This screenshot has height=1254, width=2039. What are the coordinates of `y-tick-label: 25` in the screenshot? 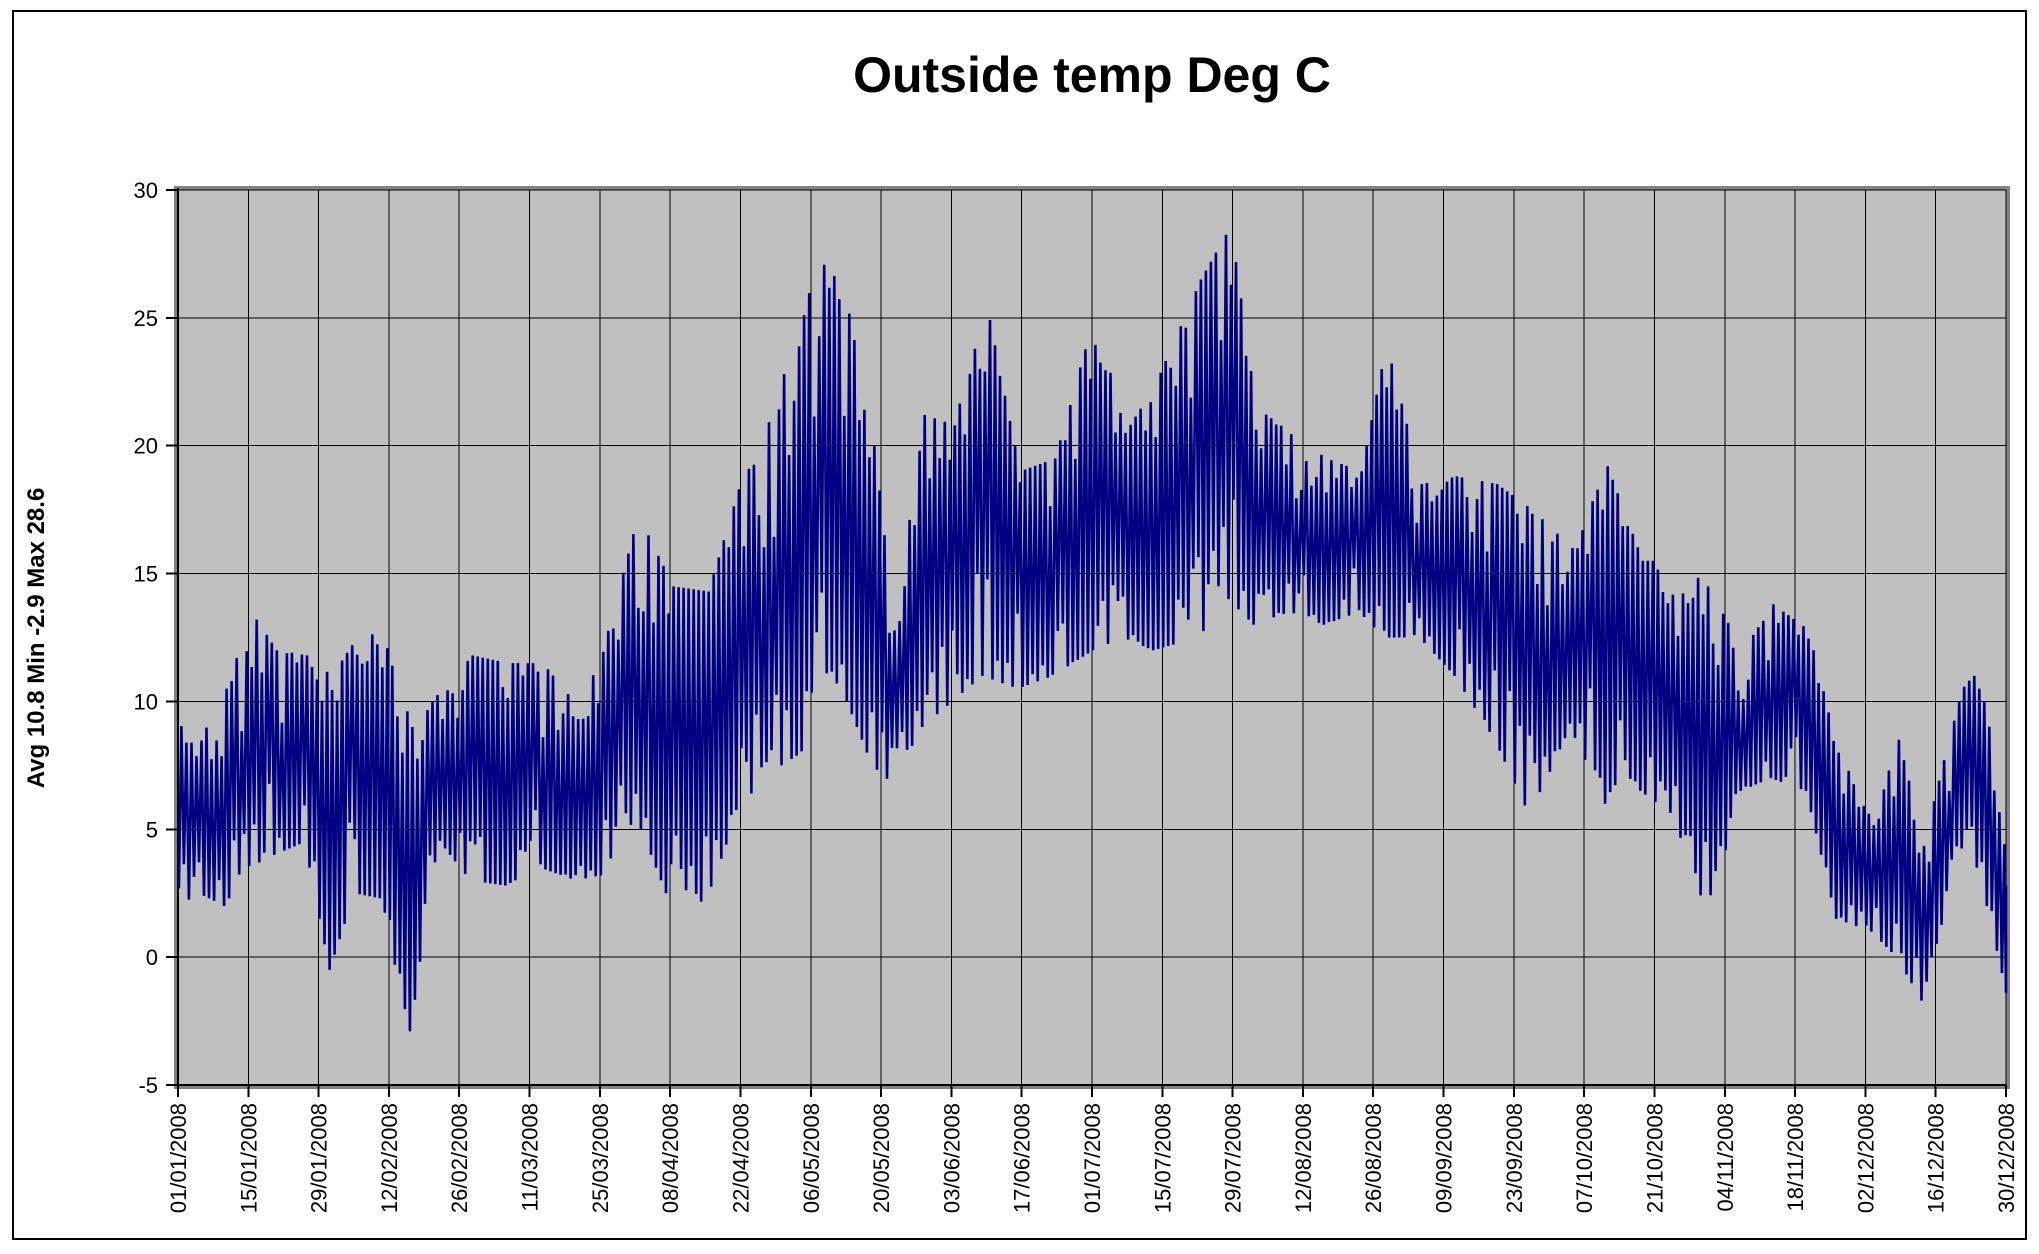 It's located at (146, 318).